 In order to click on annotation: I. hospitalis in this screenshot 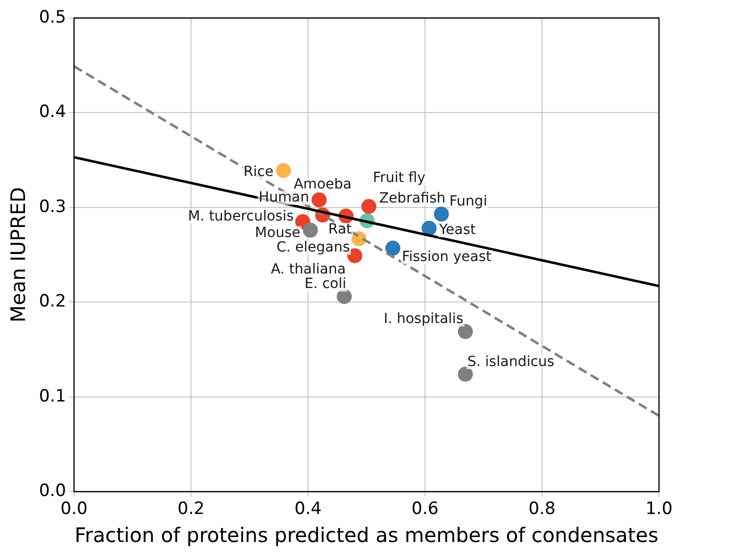, I will do `click(424, 319)`.